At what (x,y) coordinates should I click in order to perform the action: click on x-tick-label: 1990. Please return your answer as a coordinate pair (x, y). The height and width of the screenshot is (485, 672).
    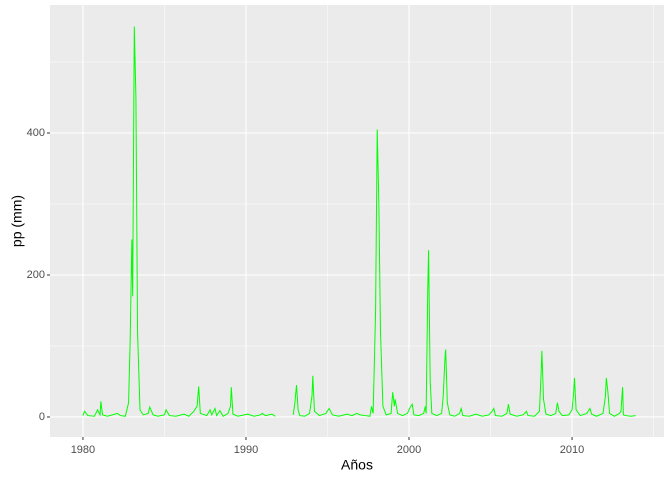
    Looking at the image, I should click on (246, 450).